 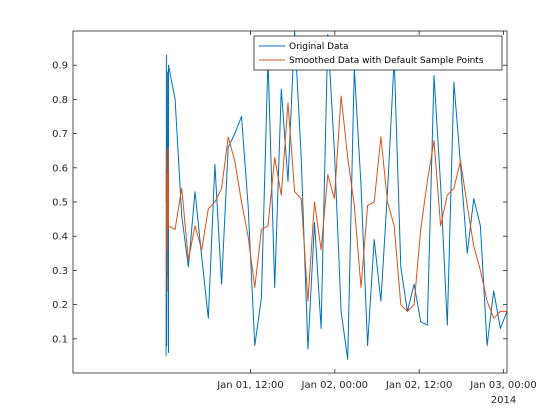 I want to click on x-tick-label: Jan 02, 12:00, so click(x=419, y=385).